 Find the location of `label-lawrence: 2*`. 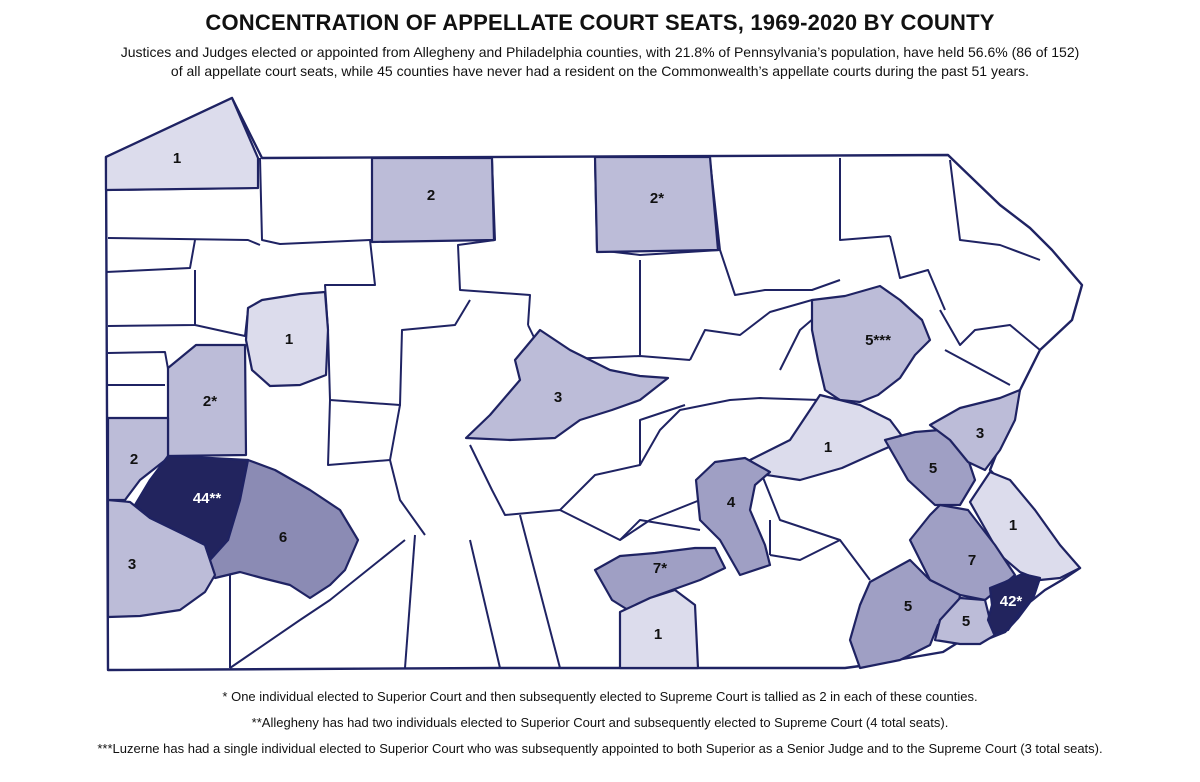

label-lawrence: 2* is located at coordinates (210, 401).